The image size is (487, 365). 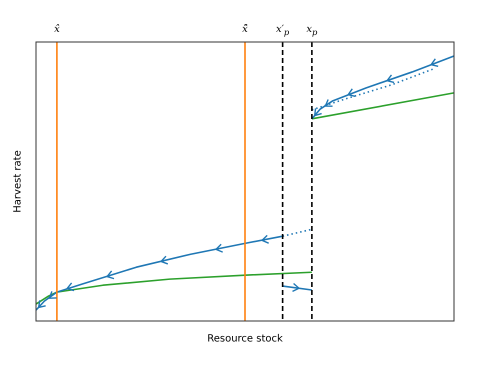 What do you see at coordinates (245, 339) in the screenshot?
I see `x-axis-title: Resource stock` at bounding box center [245, 339].